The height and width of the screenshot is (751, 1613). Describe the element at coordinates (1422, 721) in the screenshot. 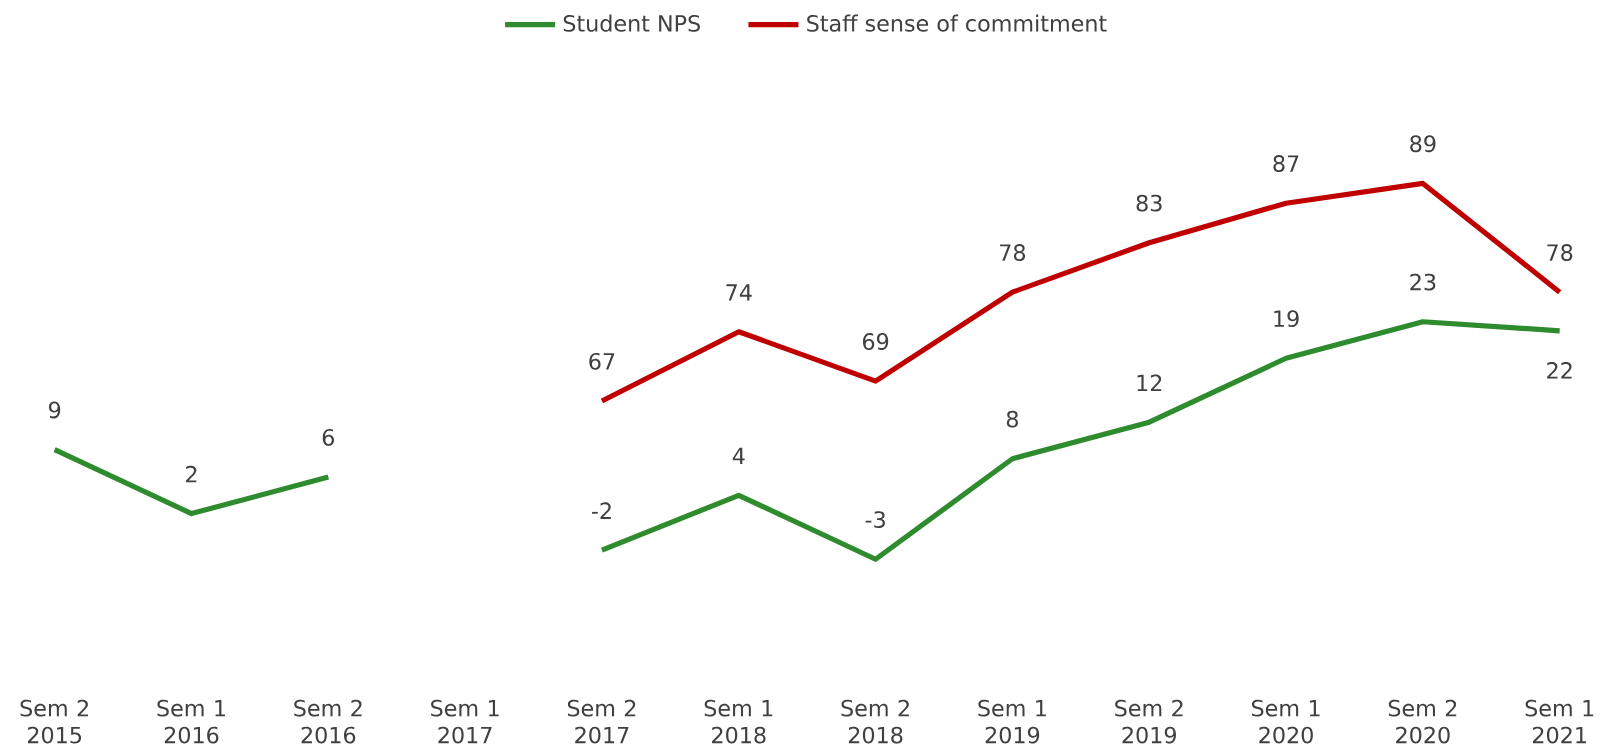

I see `x-tick-label: Sem 2 2020` at that location.